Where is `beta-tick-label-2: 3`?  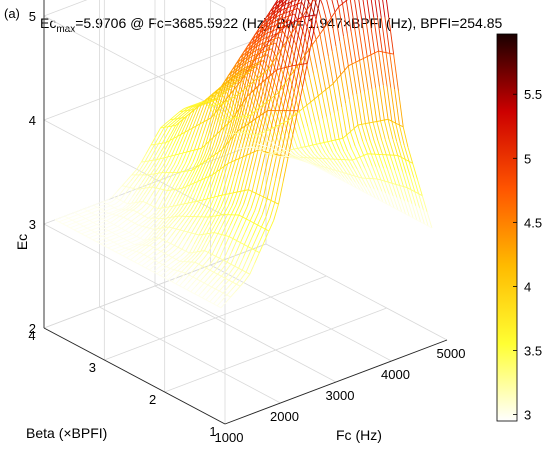
beta-tick-label-2: 3 is located at coordinates (92, 367).